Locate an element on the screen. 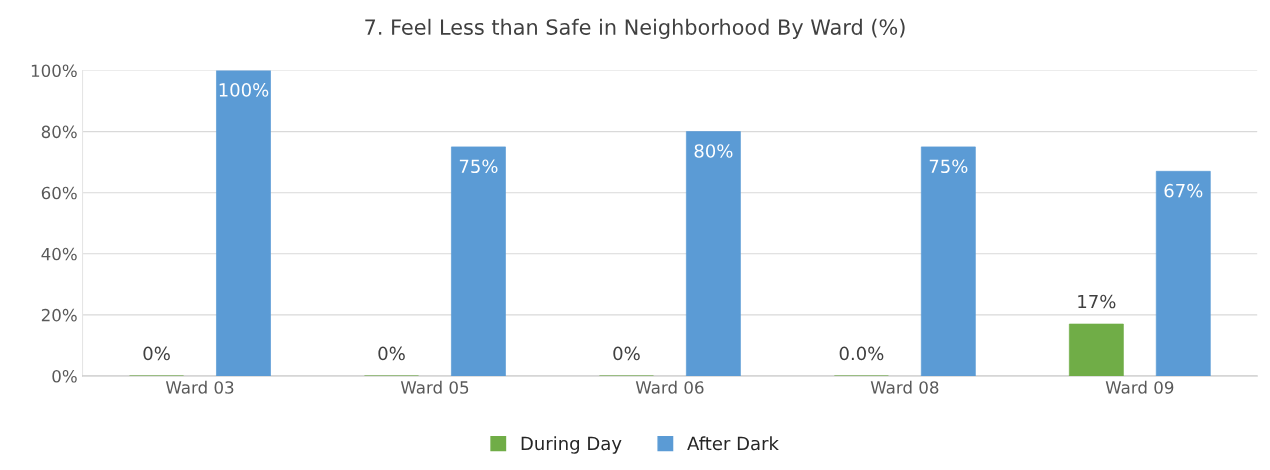 The width and height of the screenshot is (1270, 470). x-tick-label: Ward 05 is located at coordinates (434, 387).